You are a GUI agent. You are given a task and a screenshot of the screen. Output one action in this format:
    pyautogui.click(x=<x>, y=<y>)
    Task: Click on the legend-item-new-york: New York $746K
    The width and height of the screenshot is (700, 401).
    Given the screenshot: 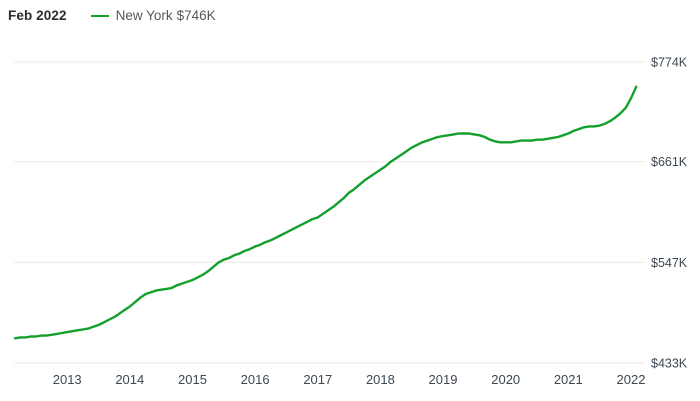 What is the action you would take?
    pyautogui.click(x=153, y=15)
    